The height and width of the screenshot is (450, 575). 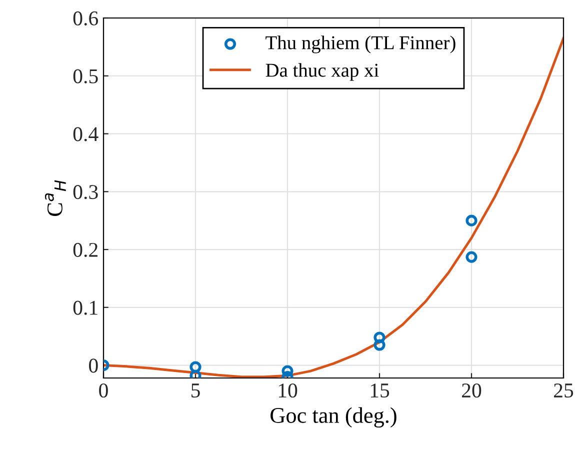 I want to click on y-tick-label: 0.1, so click(x=85, y=307).